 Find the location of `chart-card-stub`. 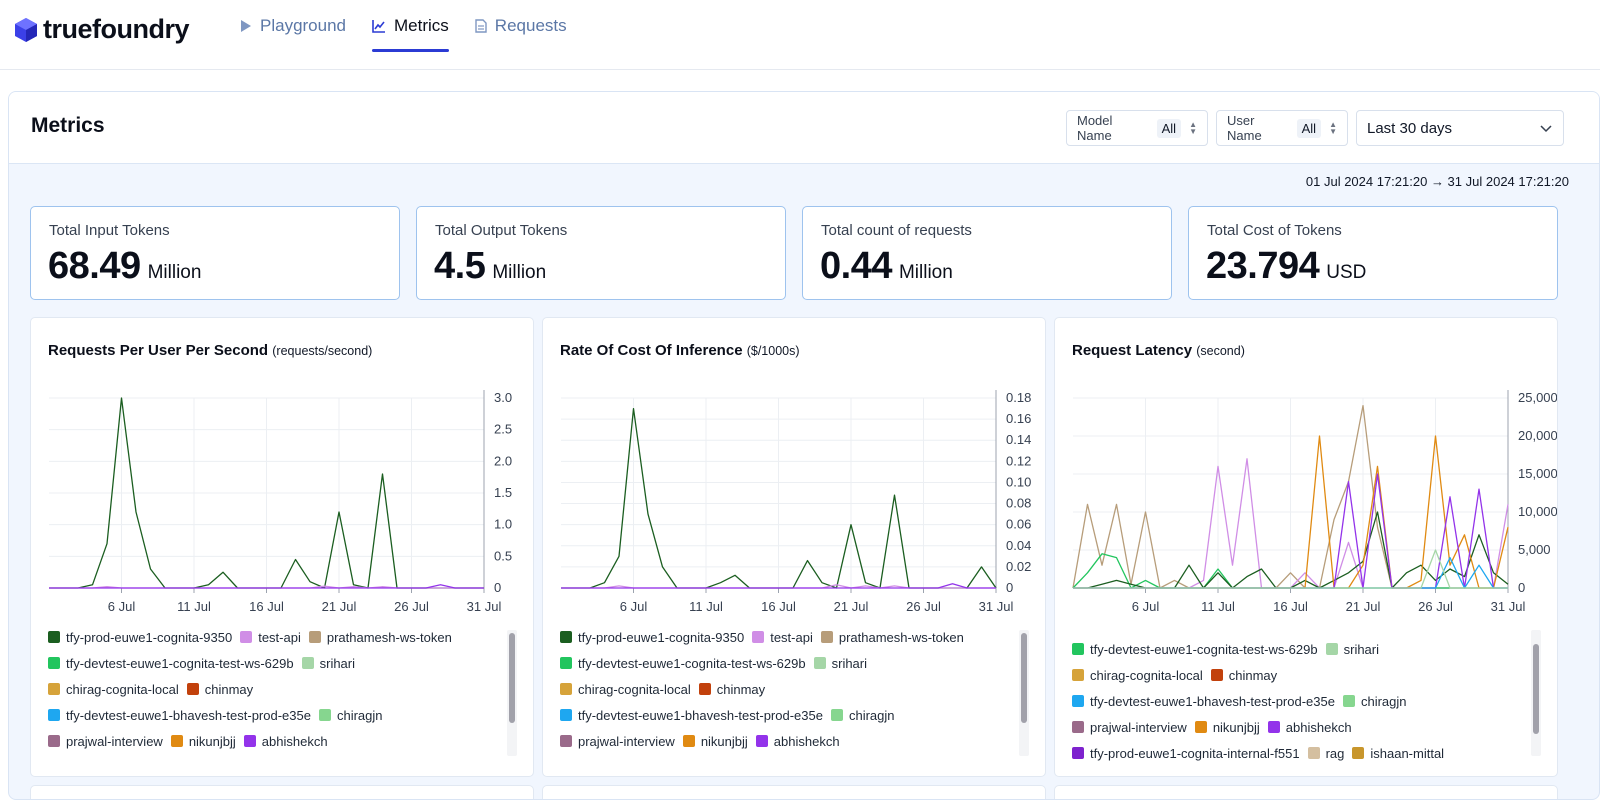

chart-card-stub is located at coordinates (282, 792).